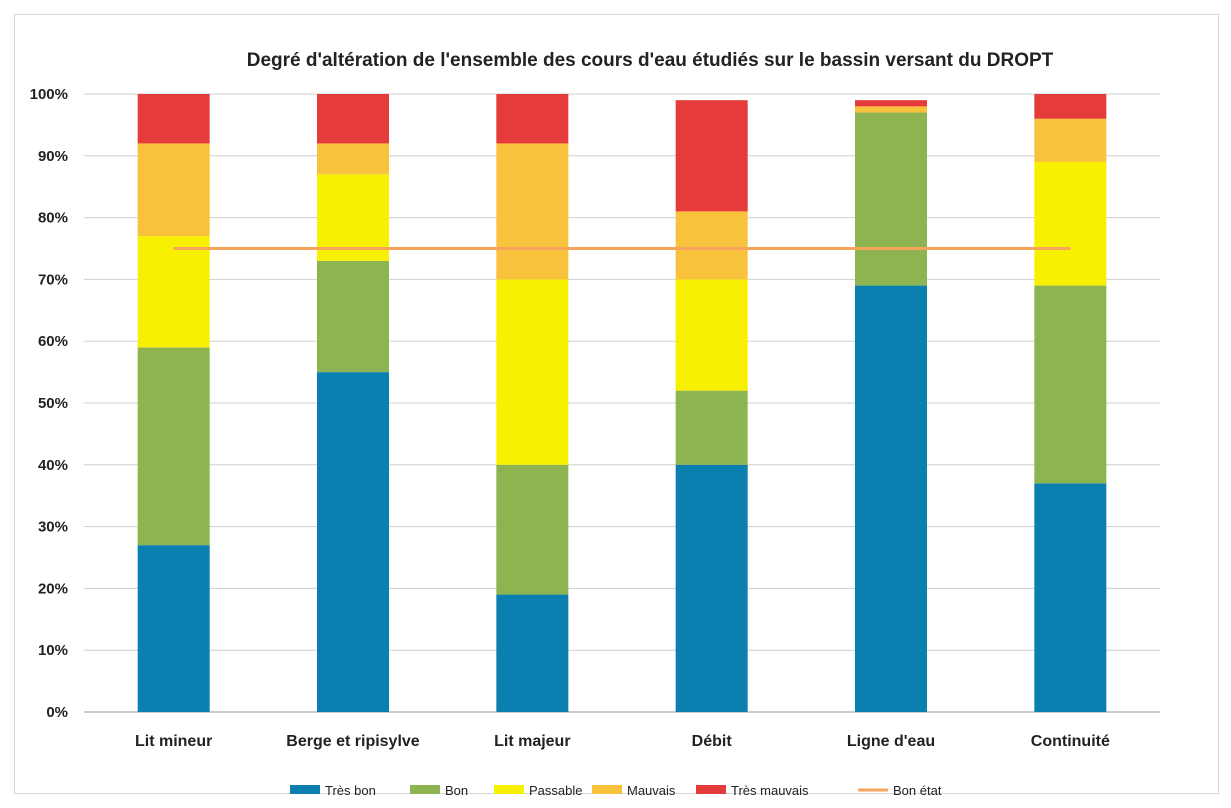 Image resolution: width=1231 pixels, height=808 pixels. I want to click on x-tick-label: Ligne d'eau, so click(891, 741).